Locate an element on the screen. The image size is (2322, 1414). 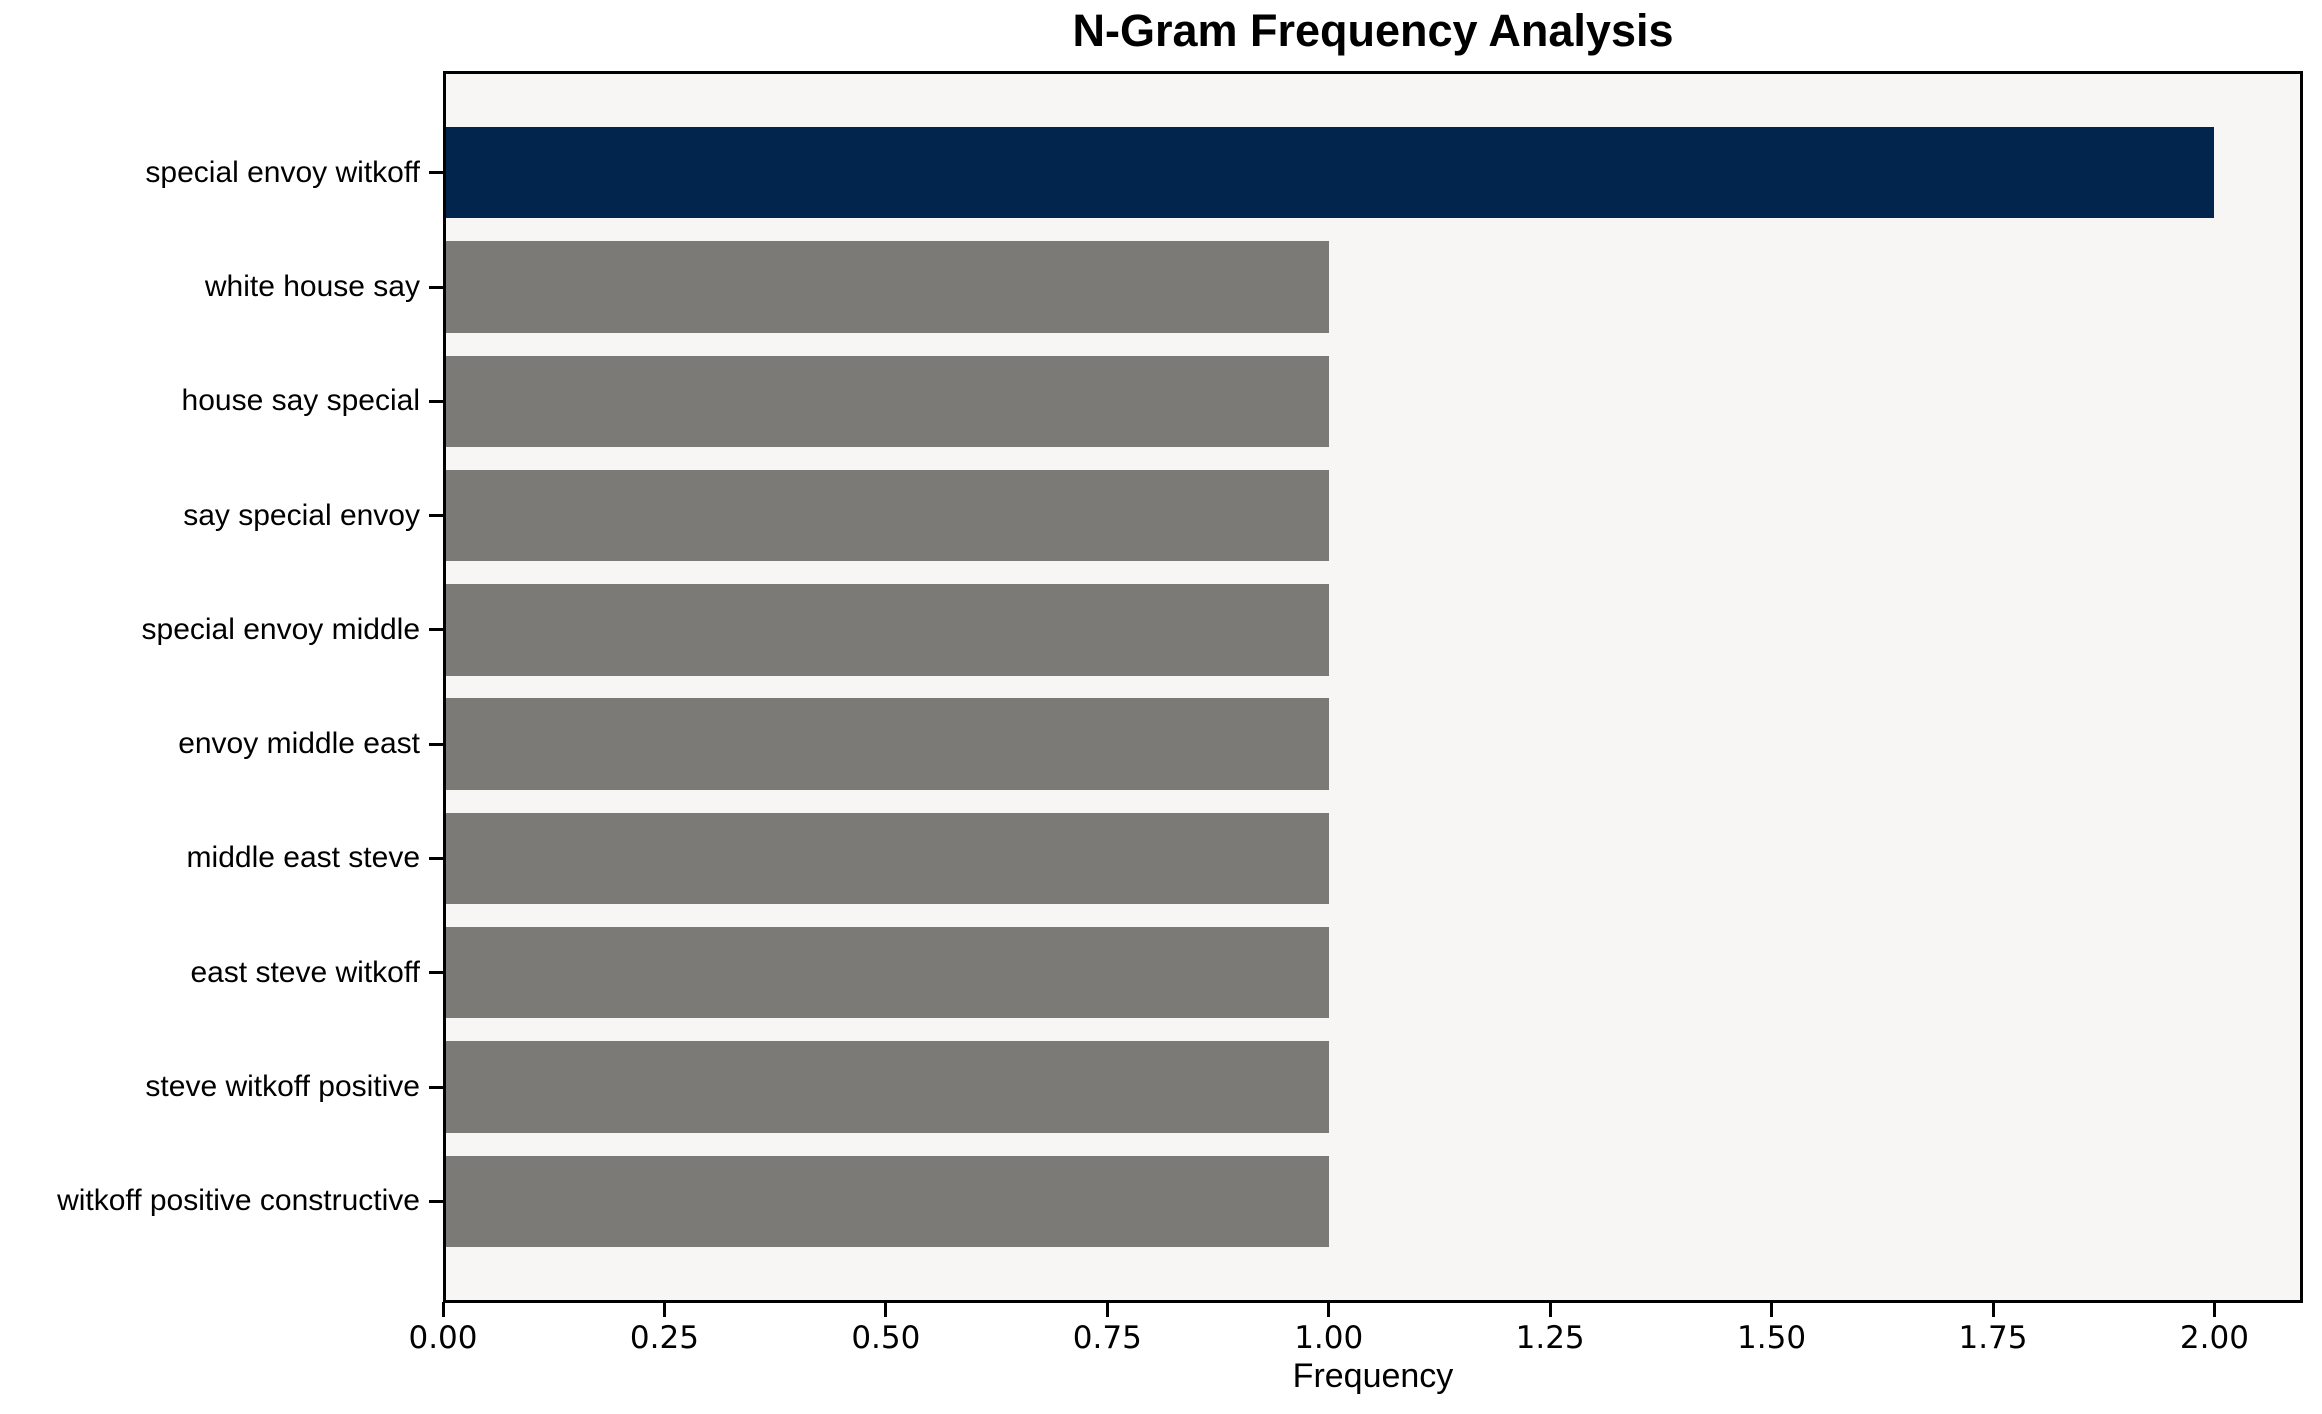
y-tick-label: envoy middle east is located at coordinates (299, 744).